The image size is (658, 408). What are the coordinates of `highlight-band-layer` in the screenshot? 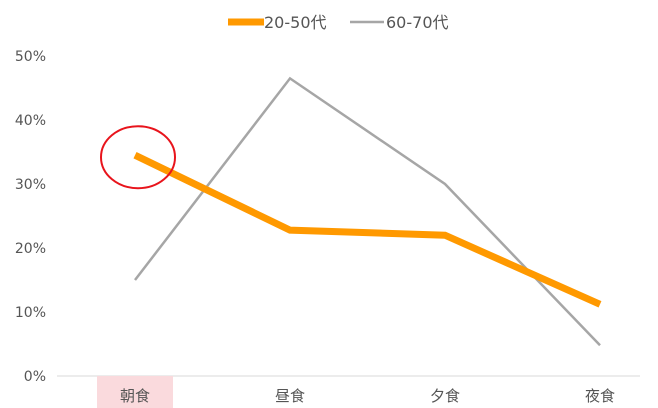 It's located at (135, 392).